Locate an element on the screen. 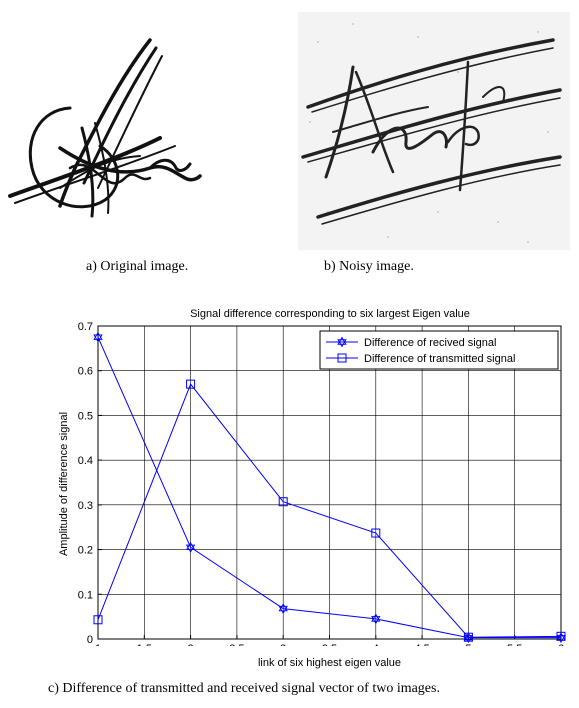 The width and height of the screenshot is (579, 708). legend-box is located at coordinates (439, 350).